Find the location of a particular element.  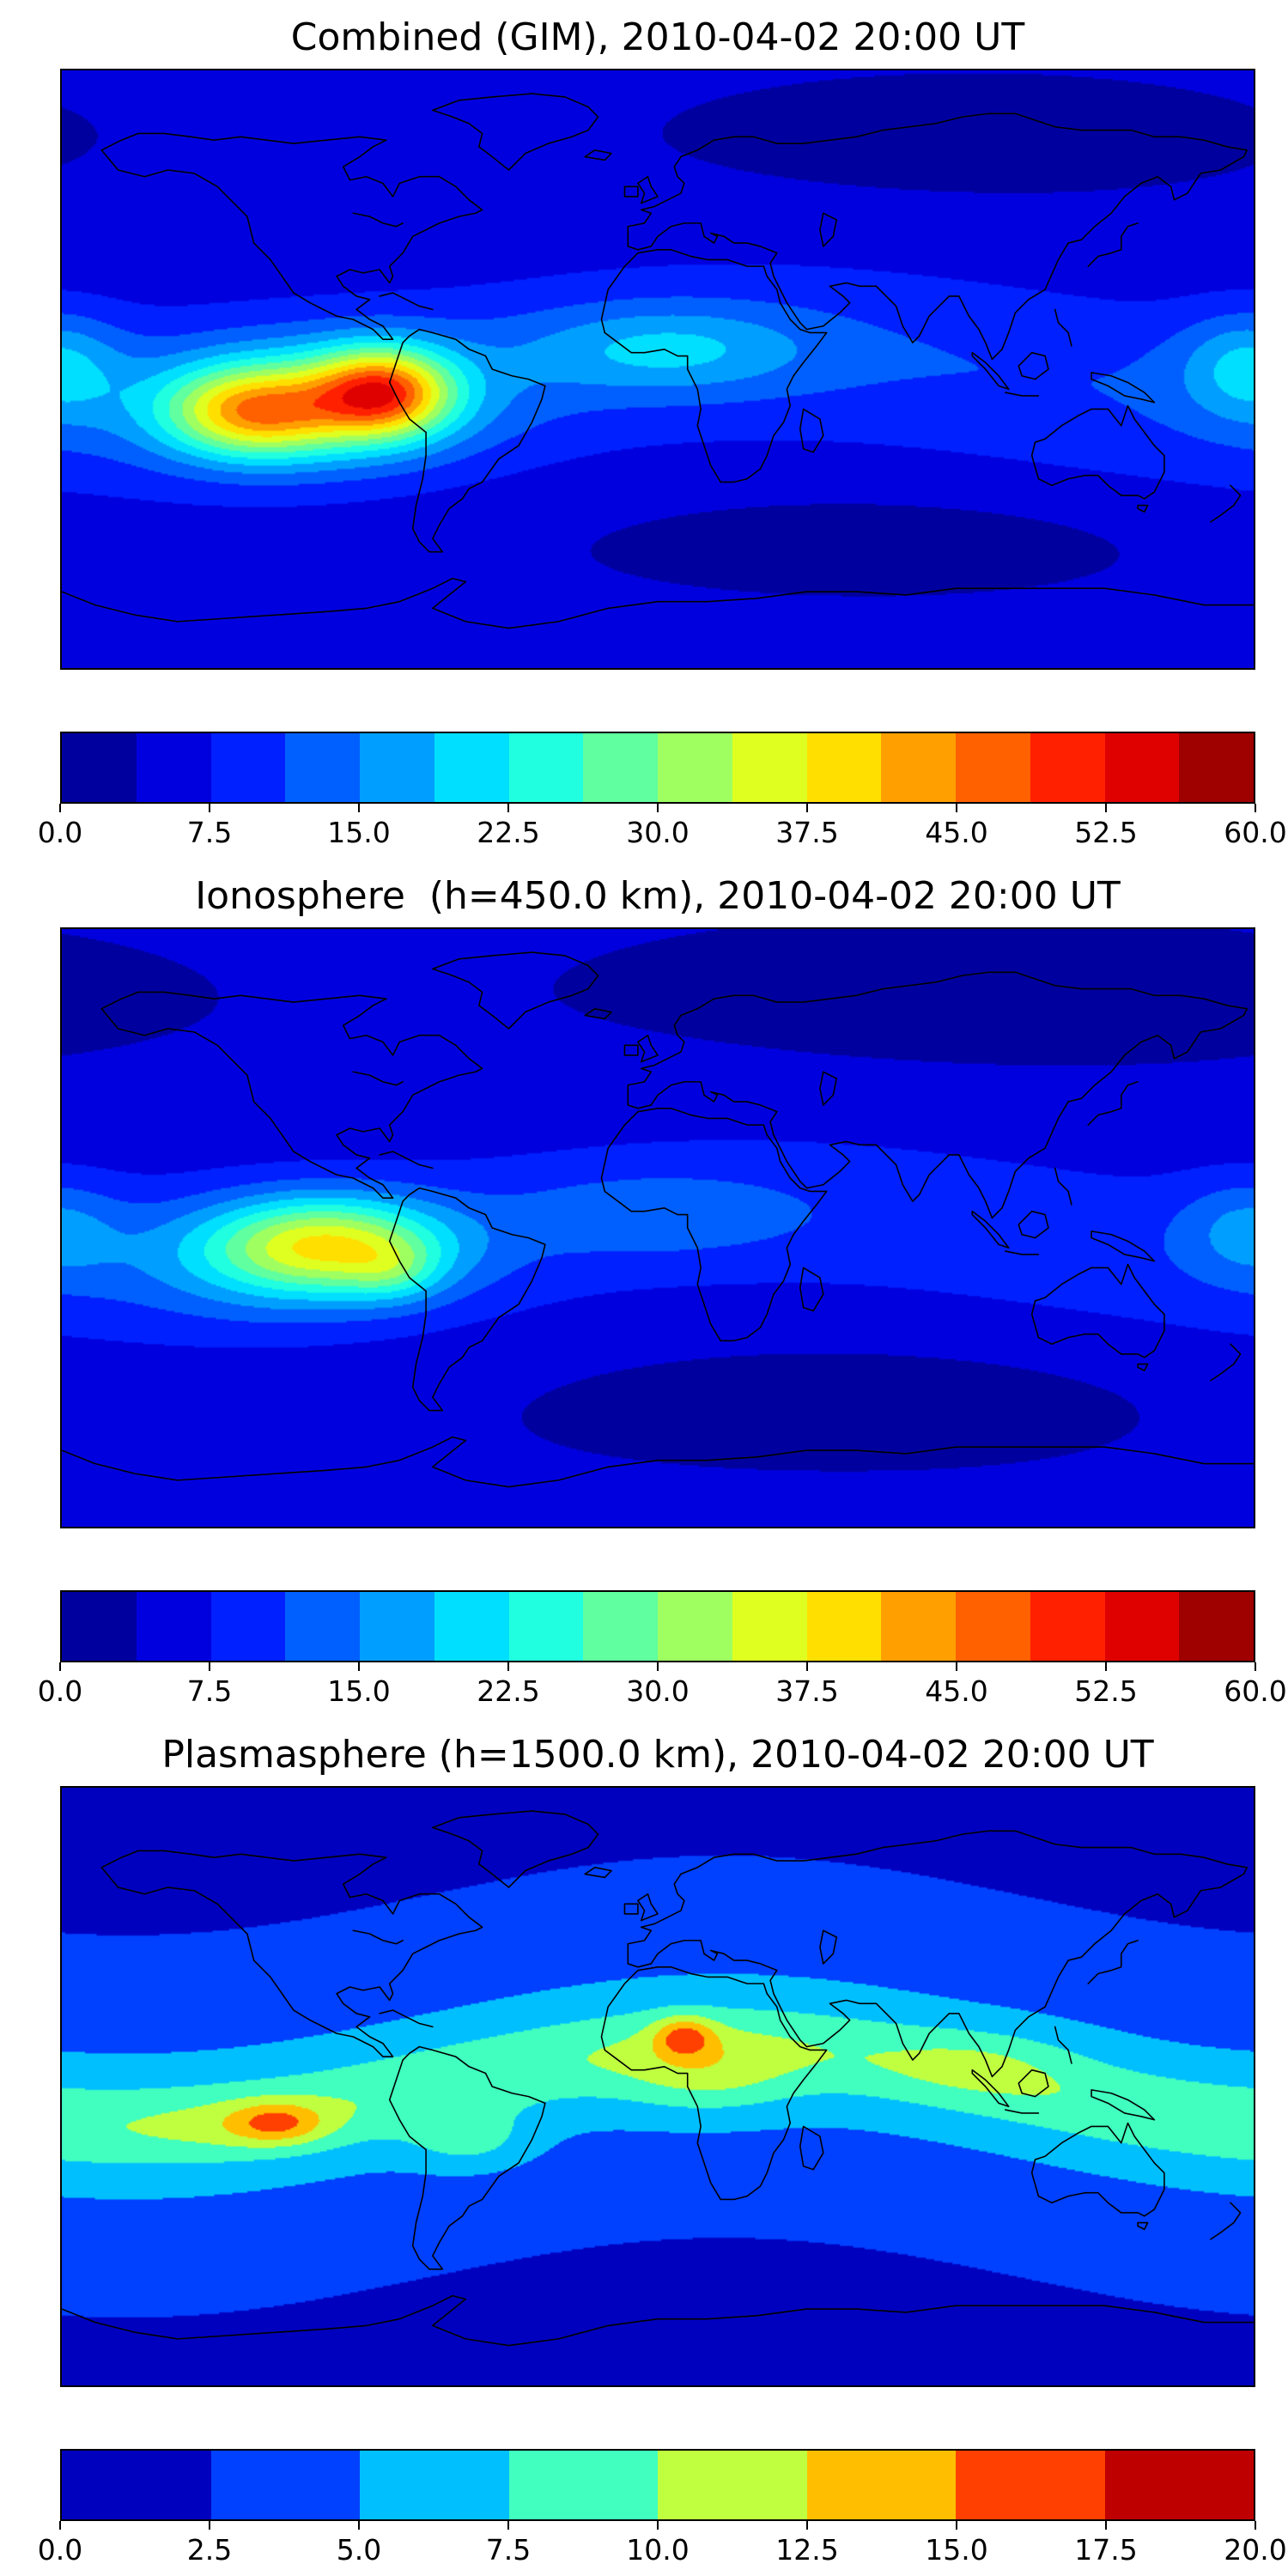

colorbar-tick-label: 10.0 is located at coordinates (658, 2550).